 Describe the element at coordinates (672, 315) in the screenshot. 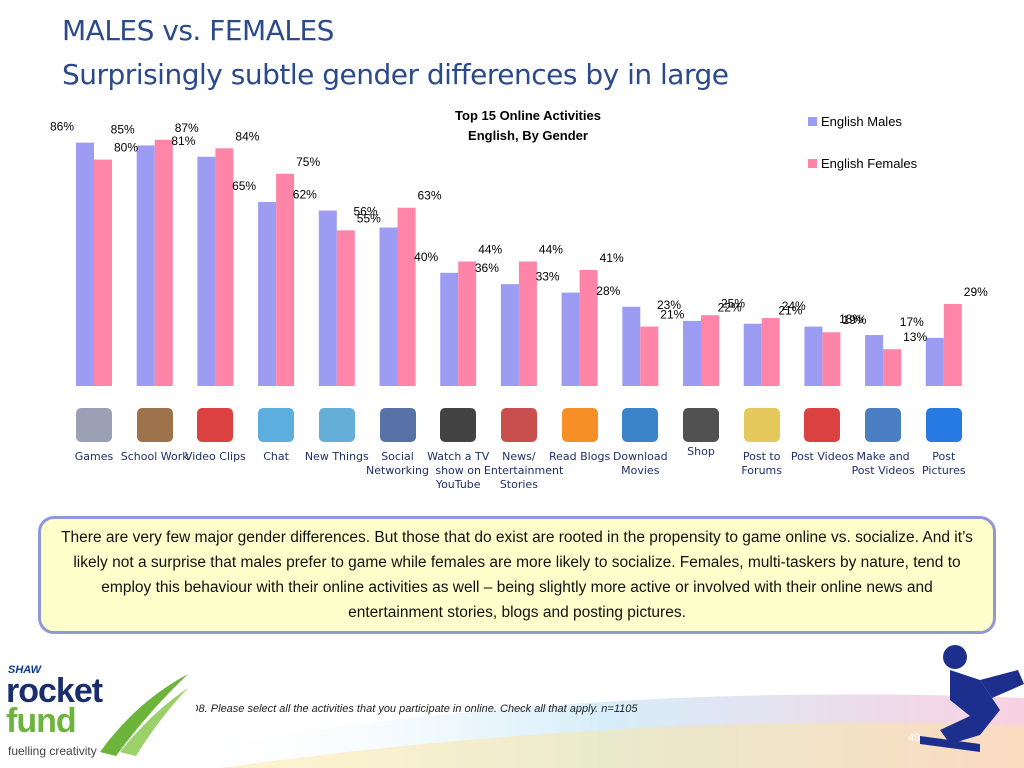

I see `value-label-females-9: 21%` at that location.